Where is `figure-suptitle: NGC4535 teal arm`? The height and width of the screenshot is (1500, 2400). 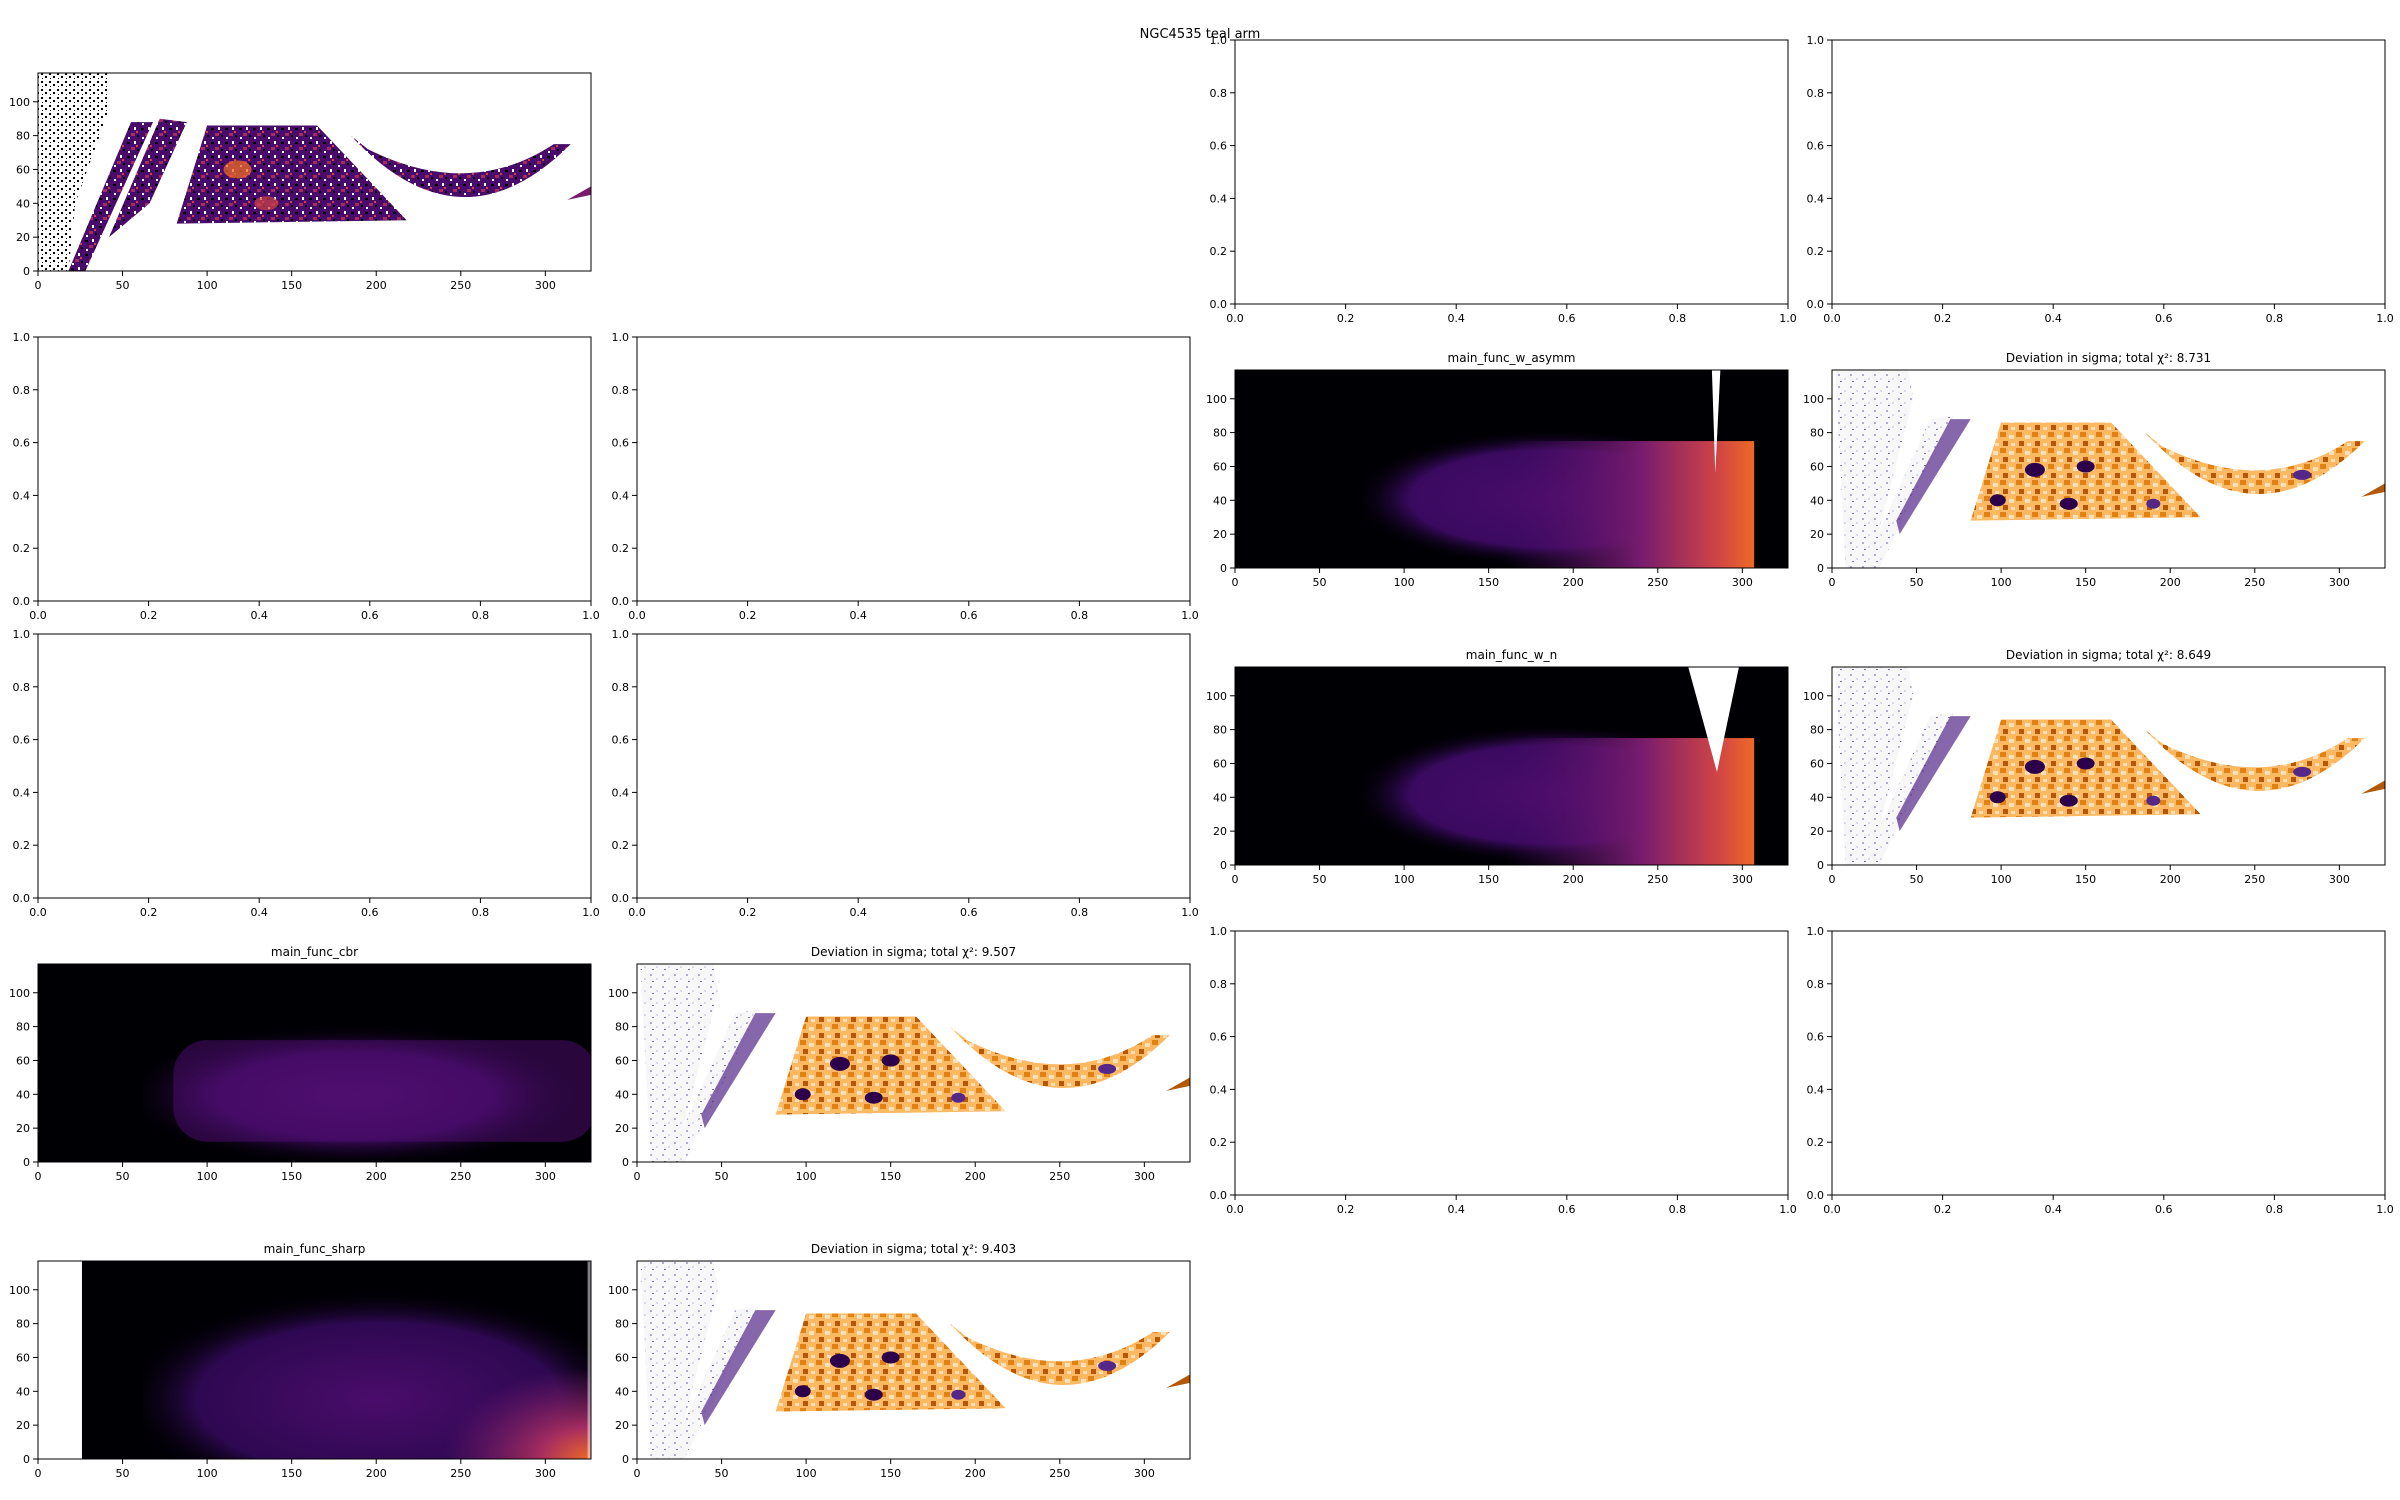 figure-suptitle: NGC4535 teal arm is located at coordinates (1200, 34).